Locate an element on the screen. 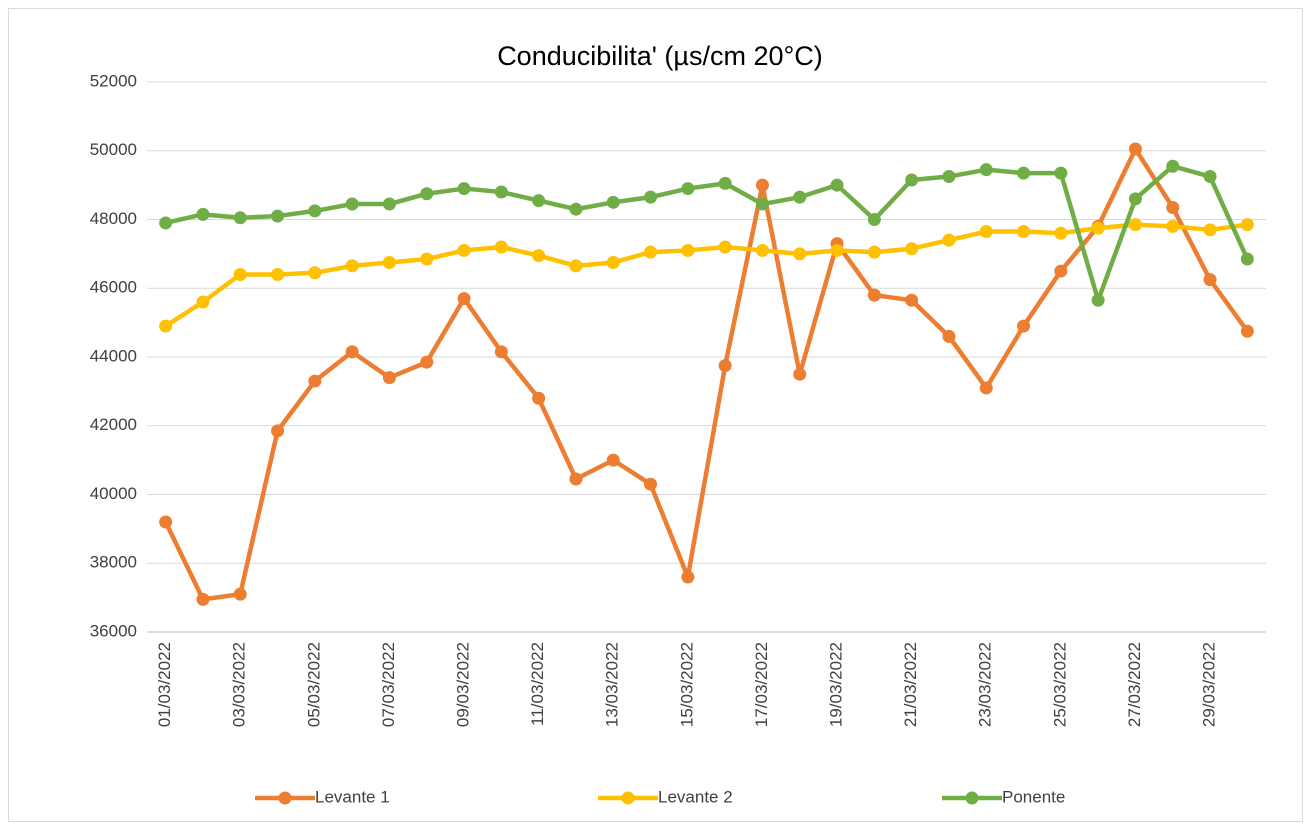  x-tick-label: 11/03/2022 is located at coordinates (537, 684).